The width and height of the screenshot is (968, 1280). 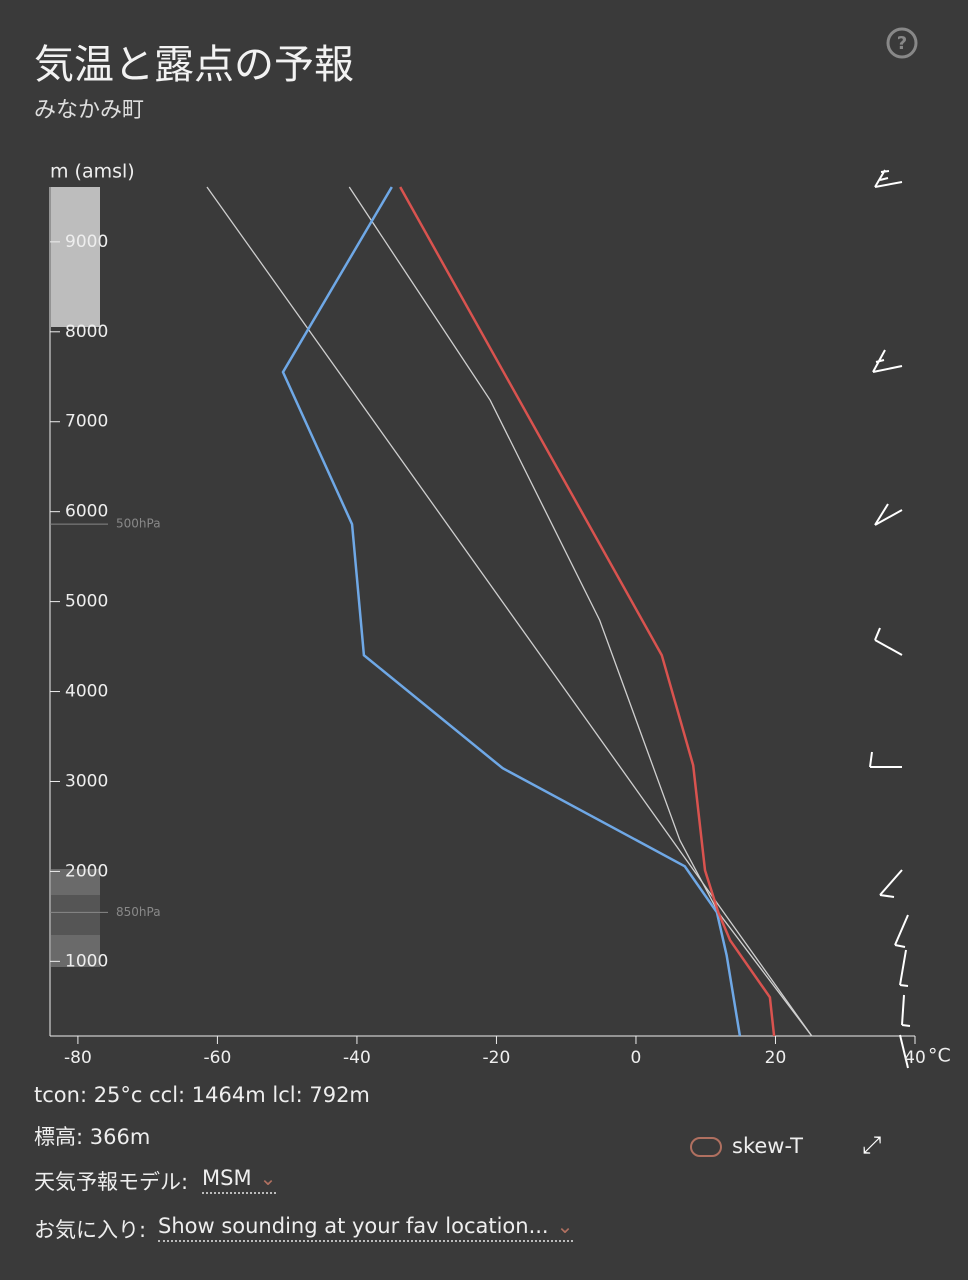 I want to click on y-tick-label: 8000, so click(x=86, y=332).